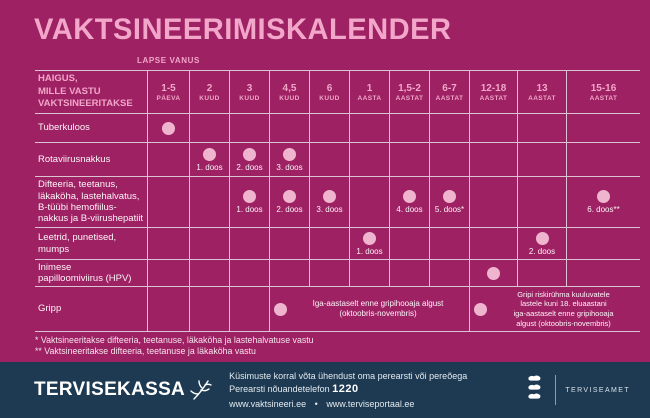 The height and width of the screenshot is (418, 650). What do you see at coordinates (603, 92) in the screenshot?
I see `column-header-15-16-aastat: 15-16 AASTAT` at bounding box center [603, 92].